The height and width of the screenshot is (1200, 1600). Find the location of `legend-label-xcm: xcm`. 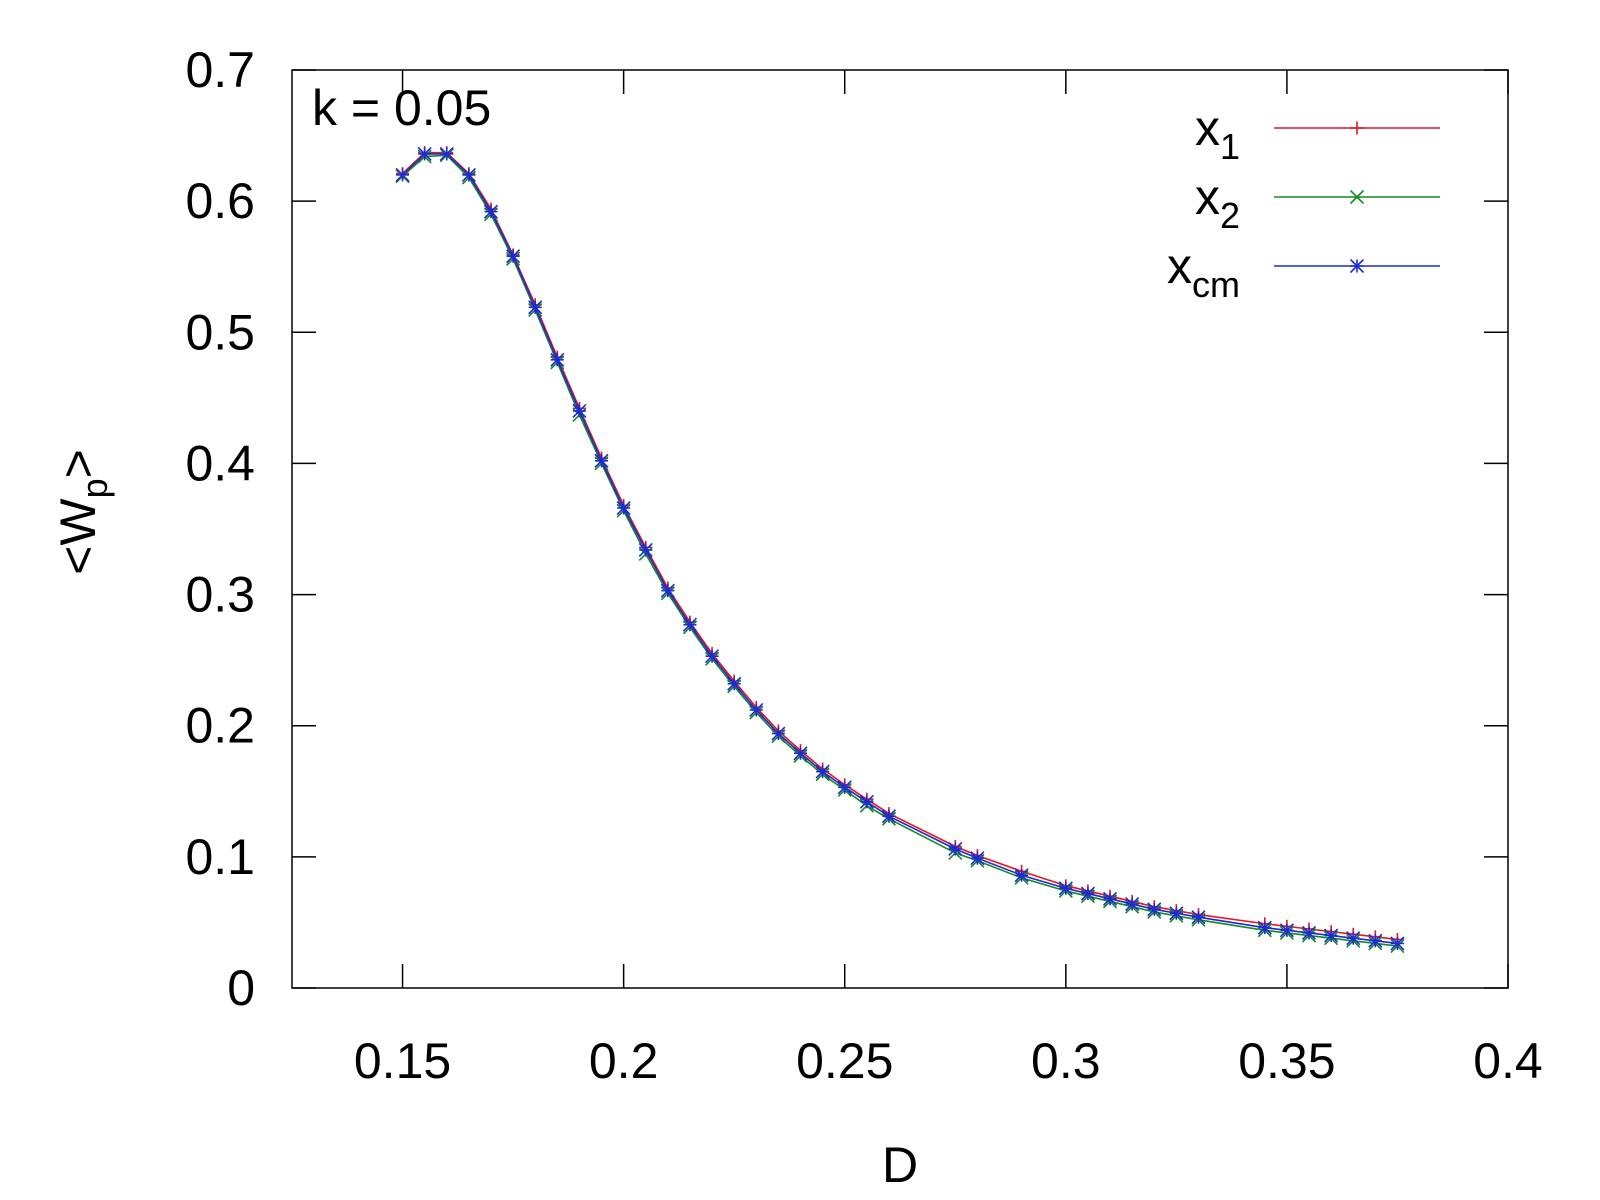

legend-label-xcm: xcm is located at coordinates (1203, 271).